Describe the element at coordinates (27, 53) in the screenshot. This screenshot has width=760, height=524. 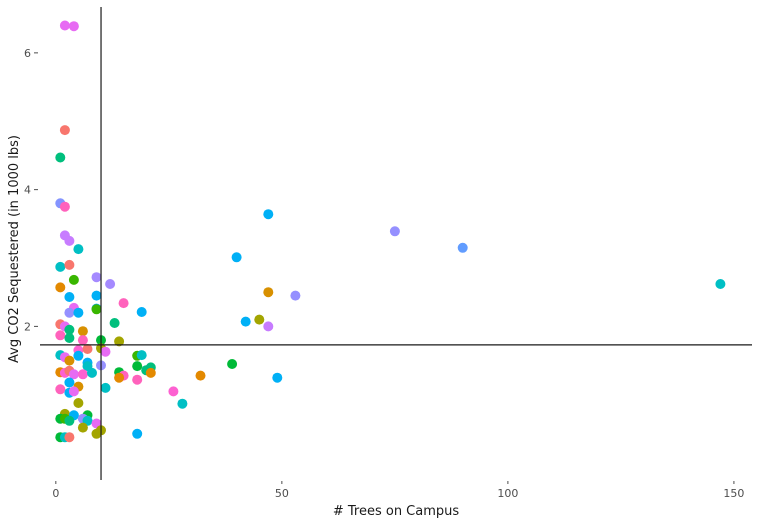
I see `y-tick-label-6: 6` at that location.